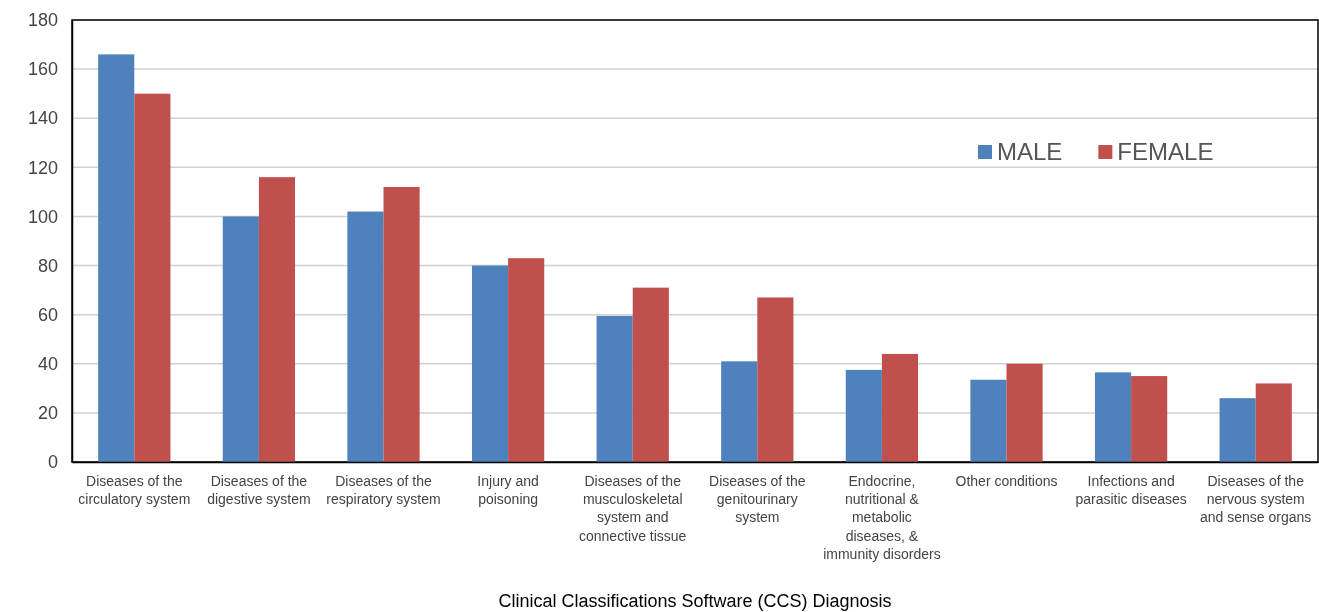  I want to click on y-tick-label: 180, so click(42, 20).